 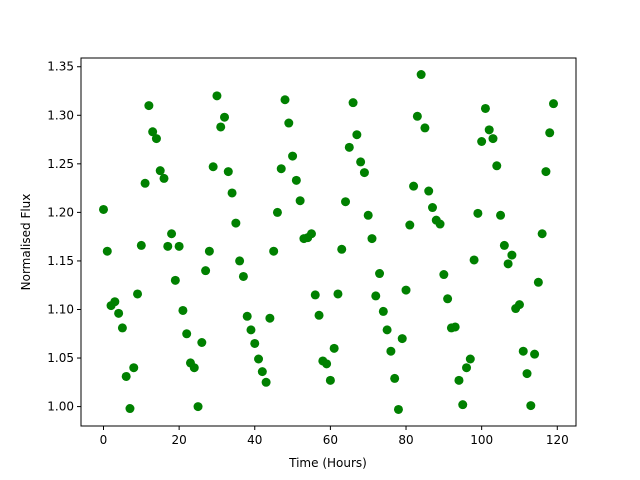 I want to click on y-axis-label: Normalised Flux, so click(x=26, y=242).